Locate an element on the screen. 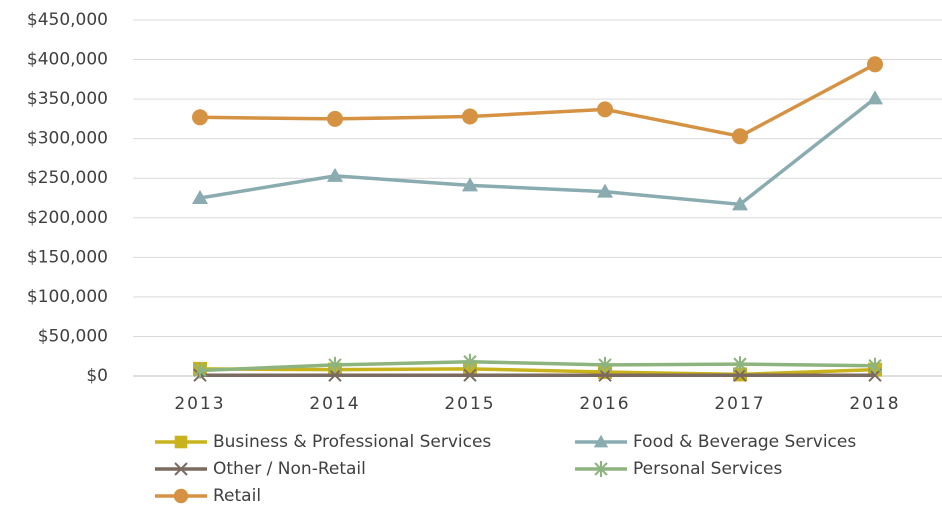  legend-label: Business & Professional Services is located at coordinates (352, 442).